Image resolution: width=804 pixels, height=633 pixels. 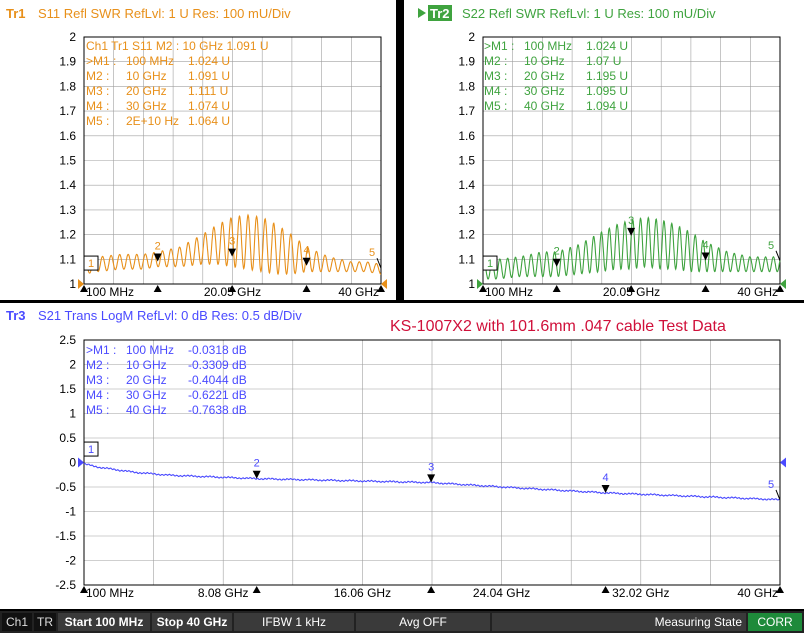 What do you see at coordinates (294, 622) in the screenshot?
I see `ifbw-setting: IFBW 1 kHz` at bounding box center [294, 622].